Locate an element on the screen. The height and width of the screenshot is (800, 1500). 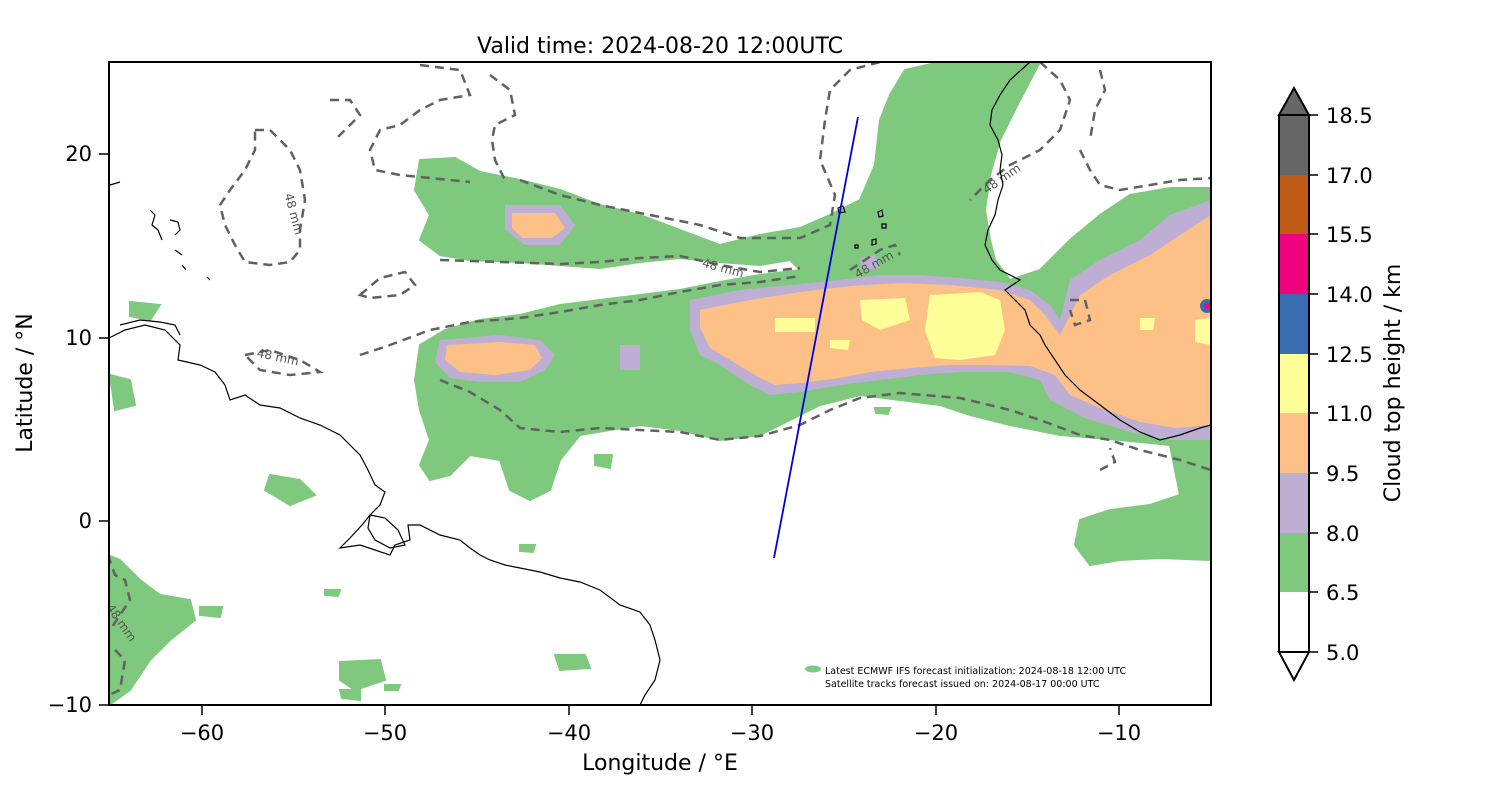
satellite-track is located at coordinates (816, 337).